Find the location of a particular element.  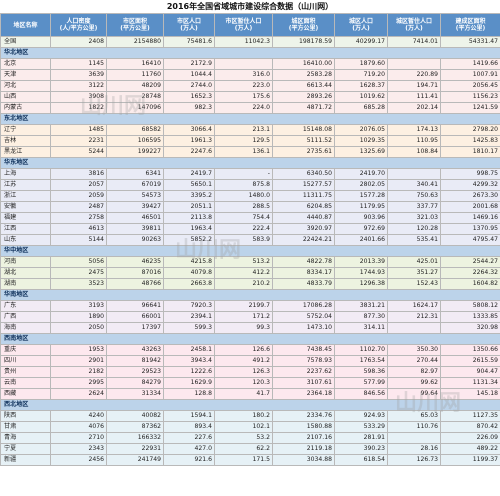

value-cell: 2408 is located at coordinates (78, 42).